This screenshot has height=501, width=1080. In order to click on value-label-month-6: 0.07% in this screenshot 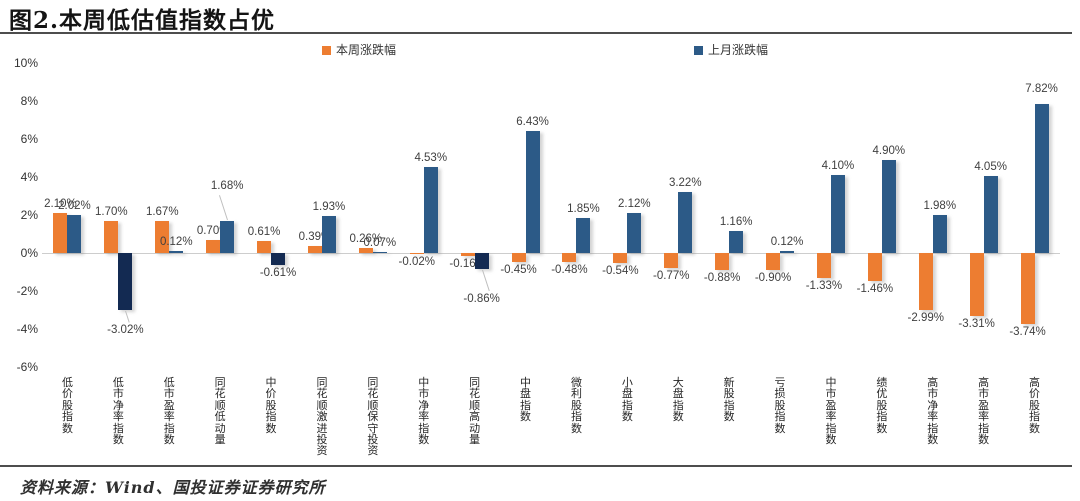, I will do `click(380, 242)`.